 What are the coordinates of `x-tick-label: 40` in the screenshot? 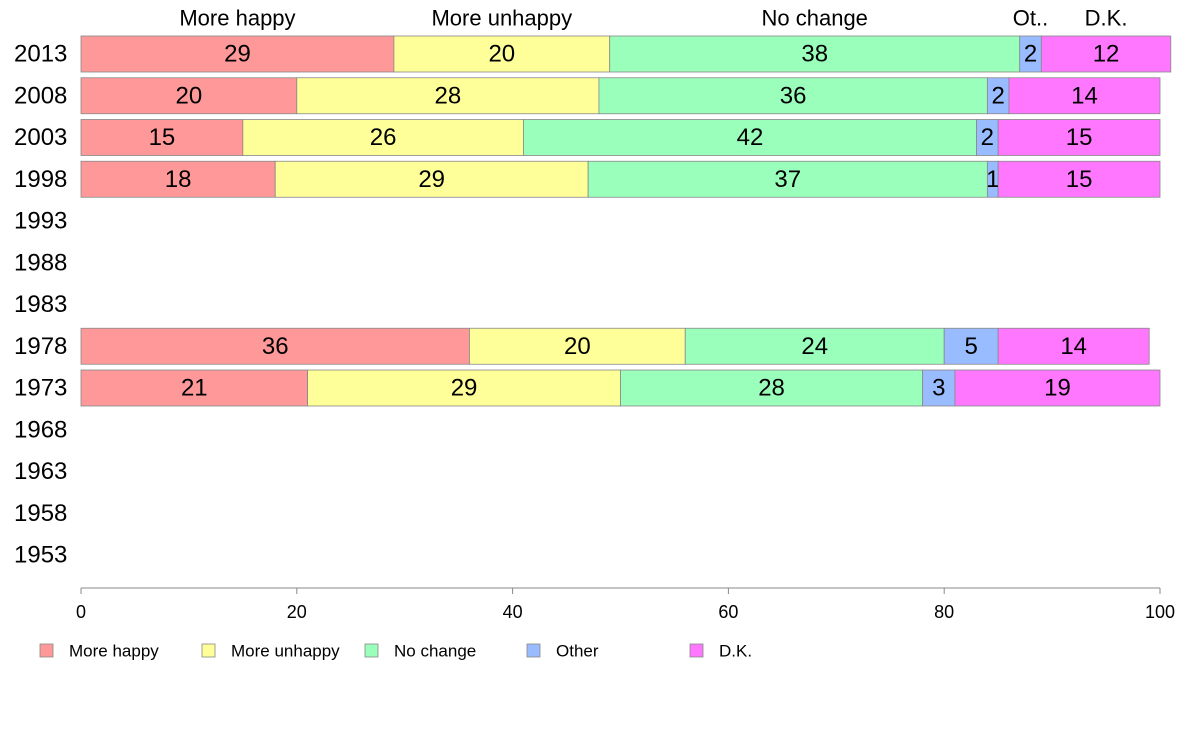 It's located at (513, 612).